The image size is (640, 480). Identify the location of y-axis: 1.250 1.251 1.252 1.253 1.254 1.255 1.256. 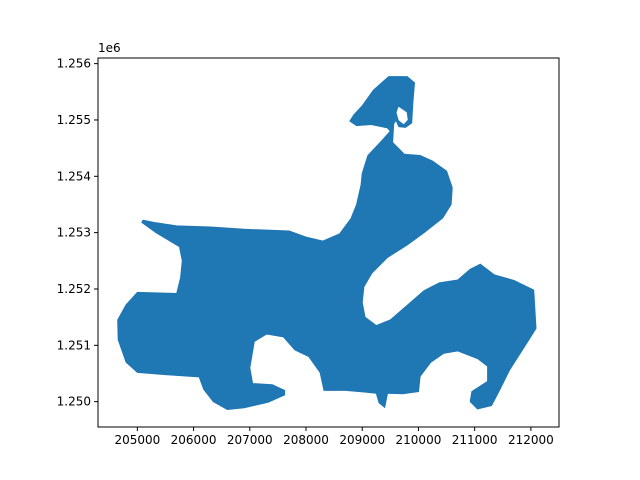
(77, 233).